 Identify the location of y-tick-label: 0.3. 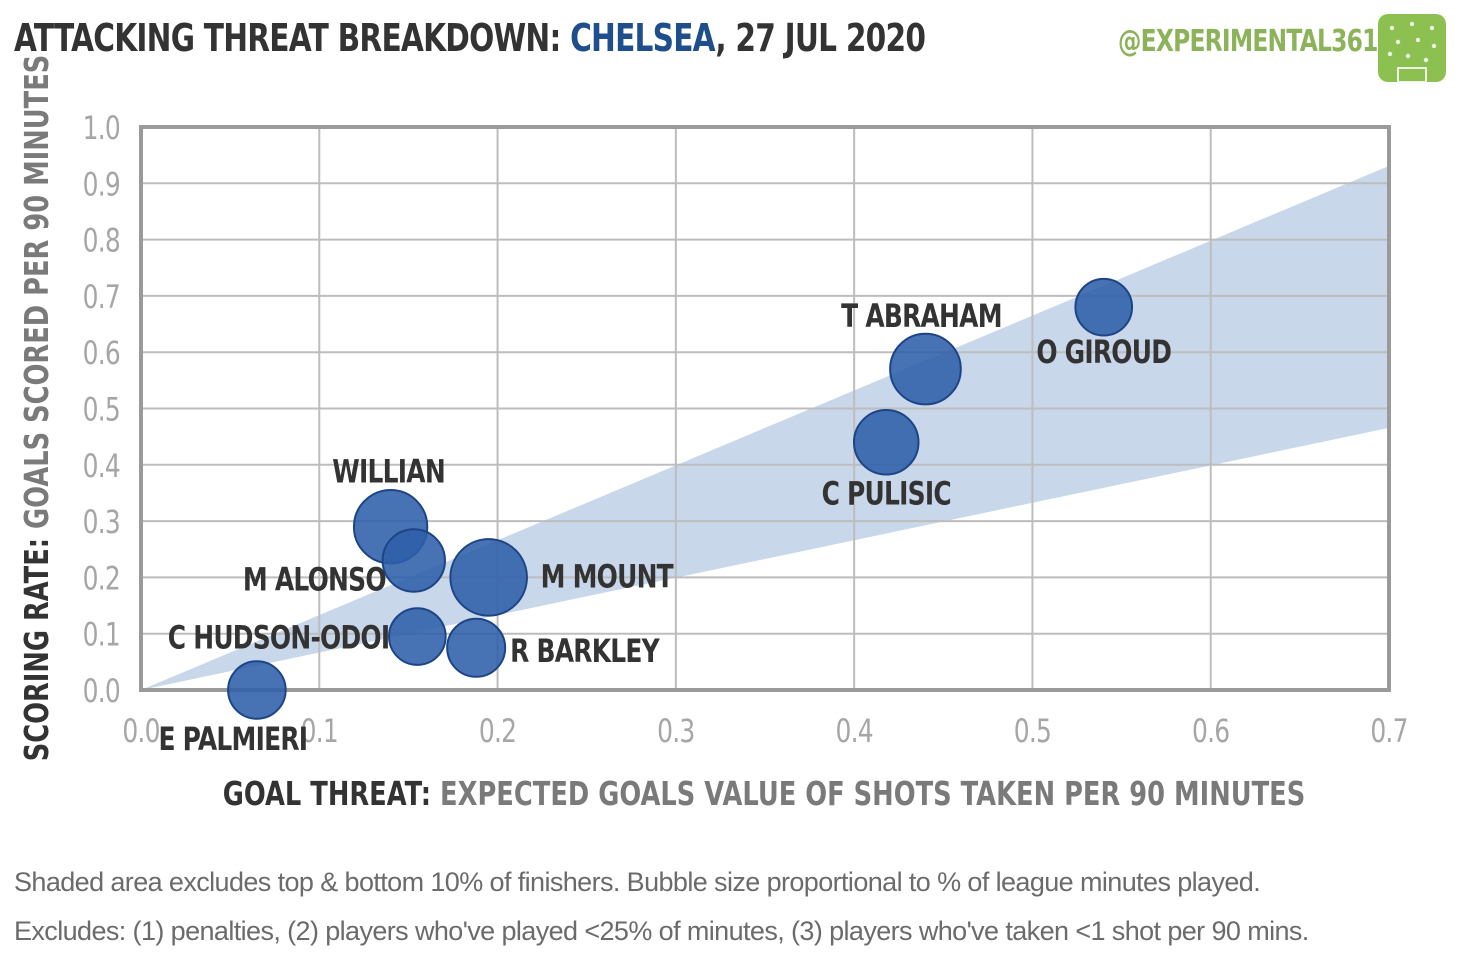
(101, 522).